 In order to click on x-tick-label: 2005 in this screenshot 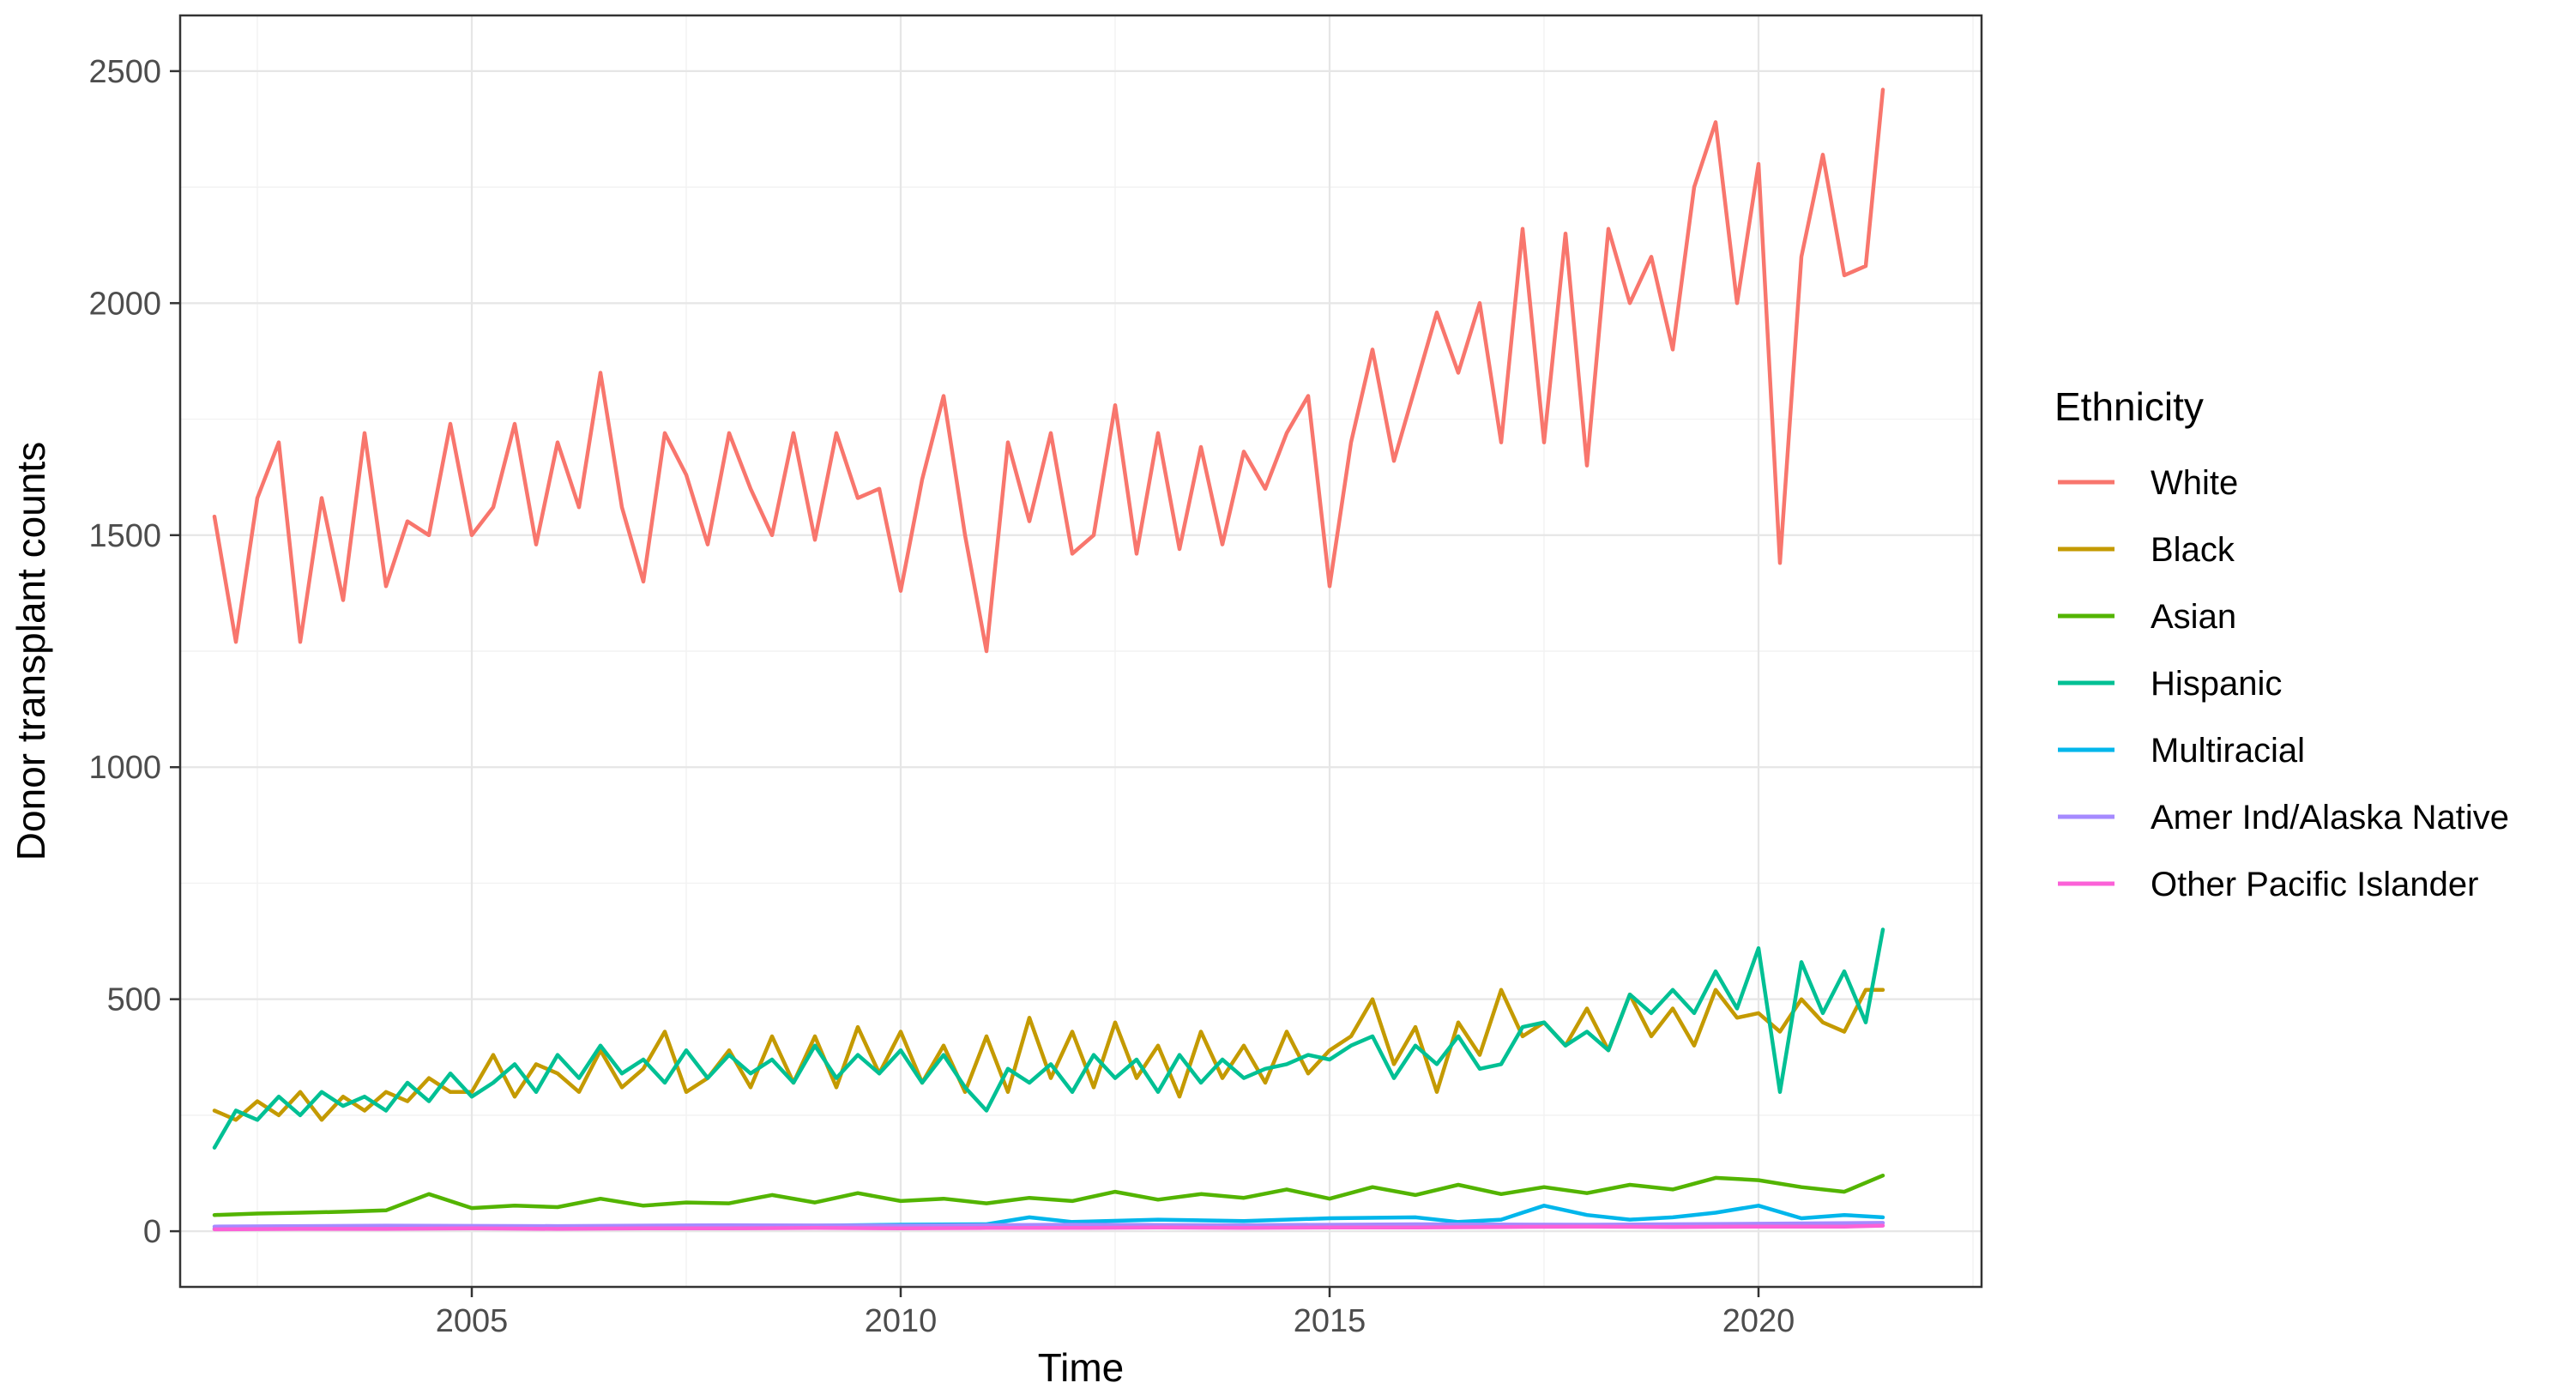, I will do `click(472, 1321)`.